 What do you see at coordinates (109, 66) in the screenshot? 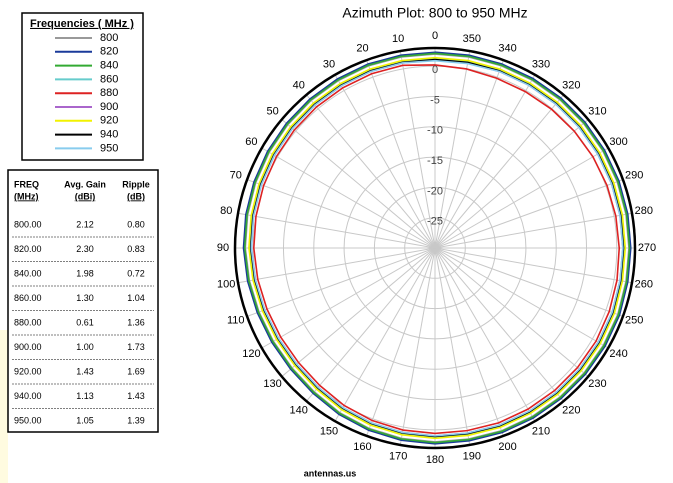
I see `legend-label: 840` at bounding box center [109, 66].